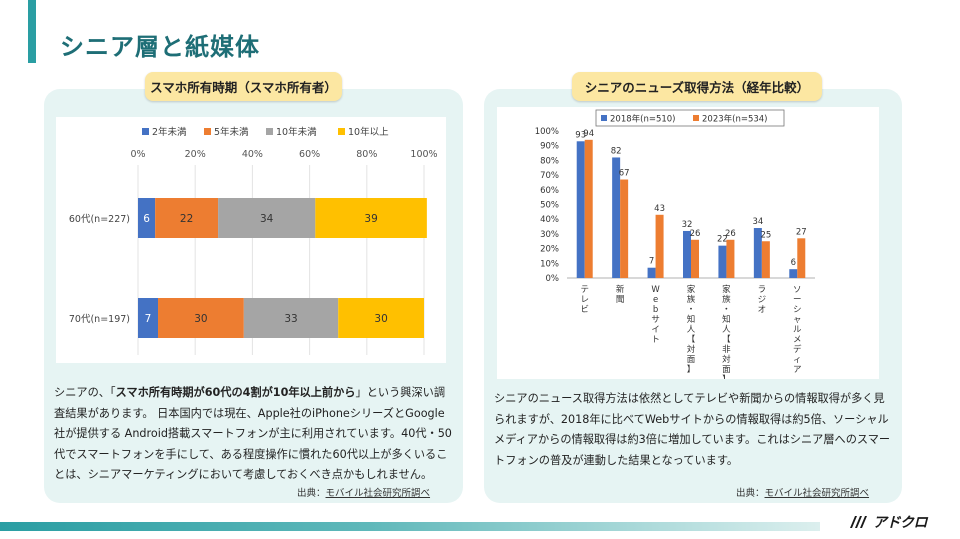 The image size is (960, 539). What do you see at coordinates (32, 31) in the screenshot?
I see `title-accent-bar` at bounding box center [32, 31].